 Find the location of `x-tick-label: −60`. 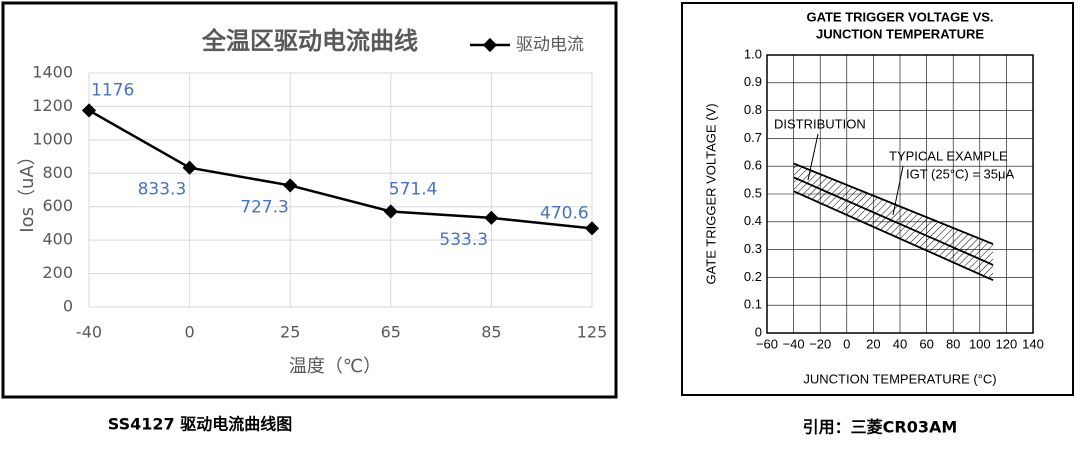

x-tick-label: −60 is located at coordinates (767, 343).